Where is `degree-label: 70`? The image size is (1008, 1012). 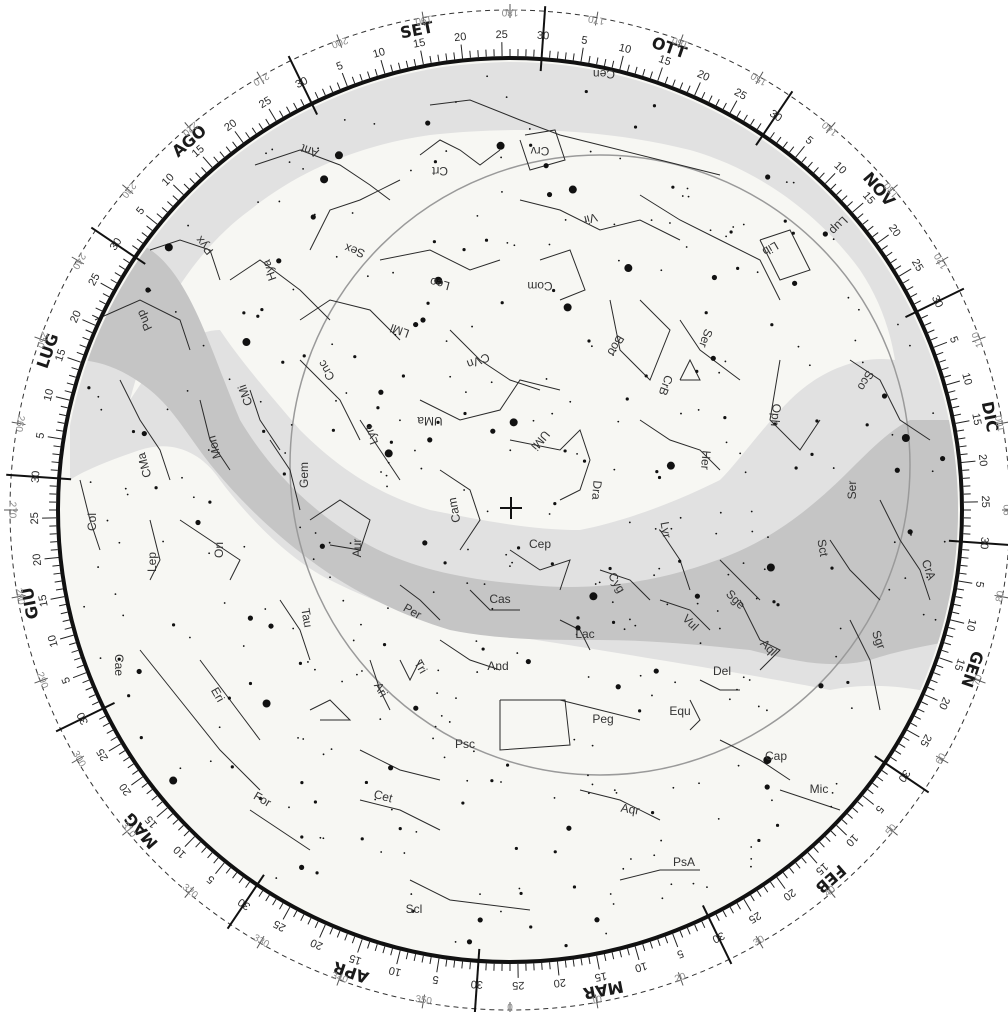 degree-label: 70 is located at coordinates (978, 680).